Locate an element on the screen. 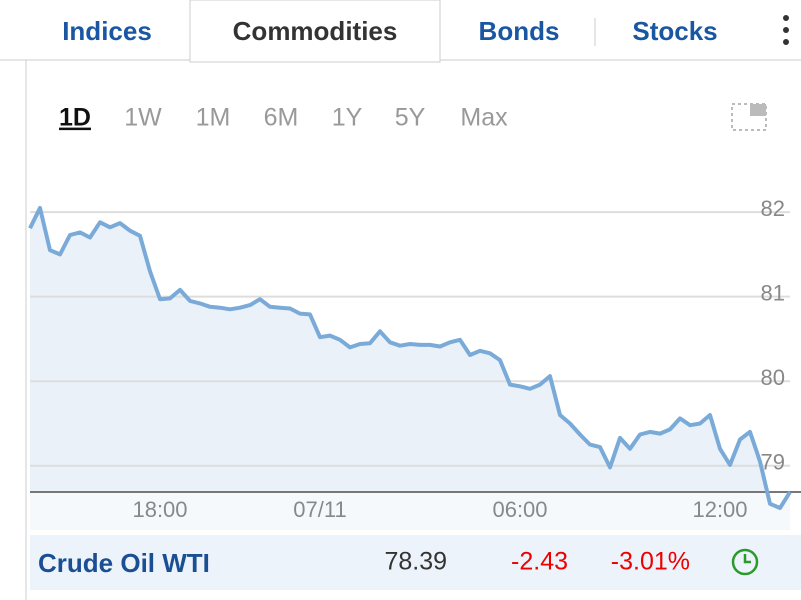  x-tick-label: 06:00 is located at coordinates (519, 509).